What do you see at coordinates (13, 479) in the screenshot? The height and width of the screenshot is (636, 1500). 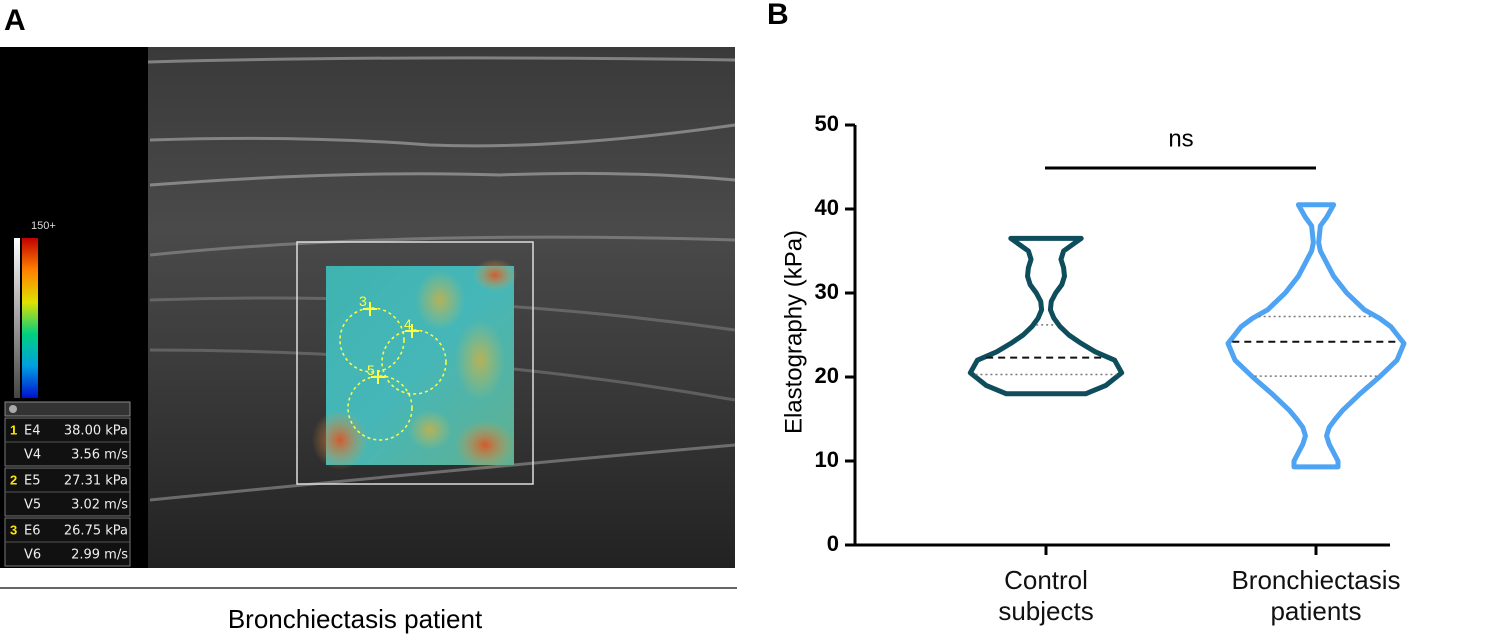 I see `row-index: 2` at bounding box center [13, 479].